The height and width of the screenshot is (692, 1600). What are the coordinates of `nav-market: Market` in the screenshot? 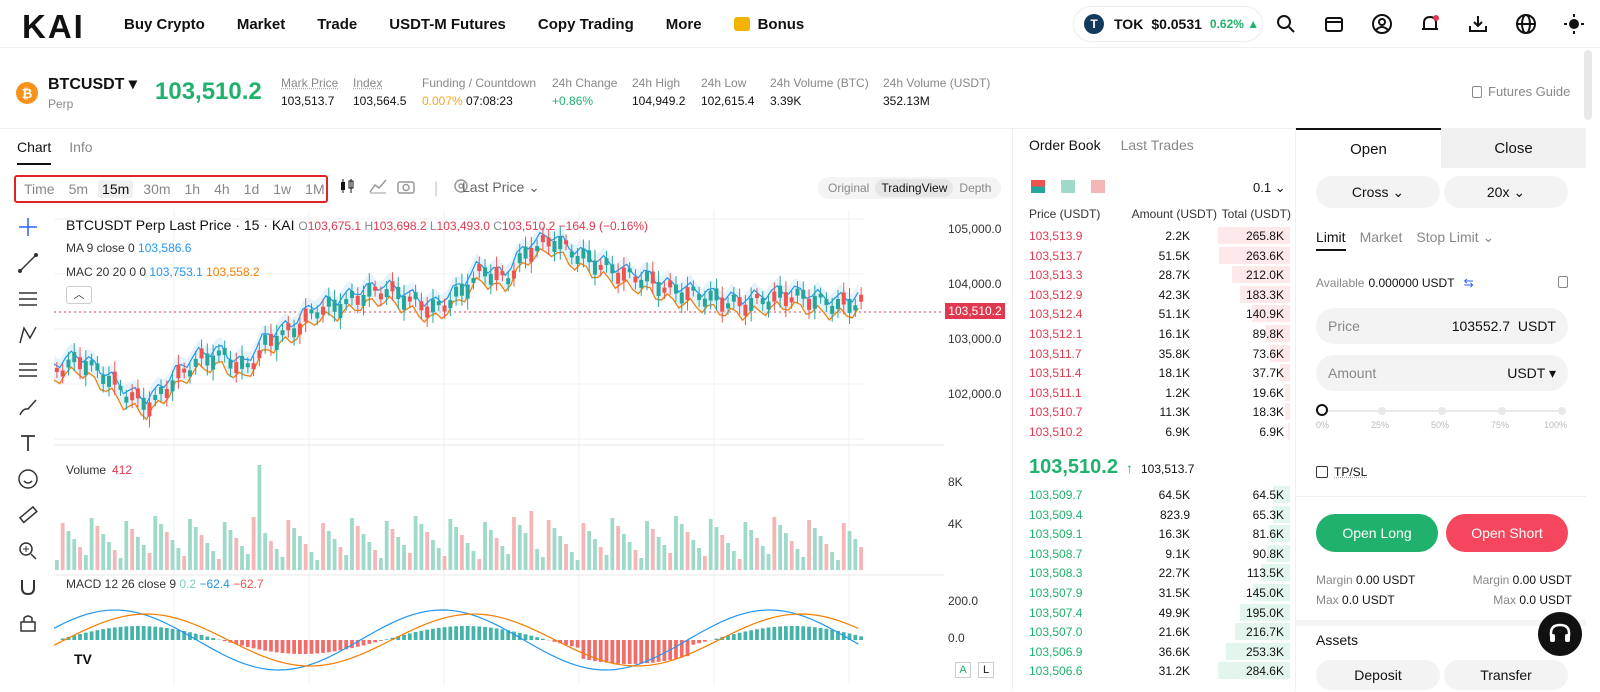 It's located at (261, 24).